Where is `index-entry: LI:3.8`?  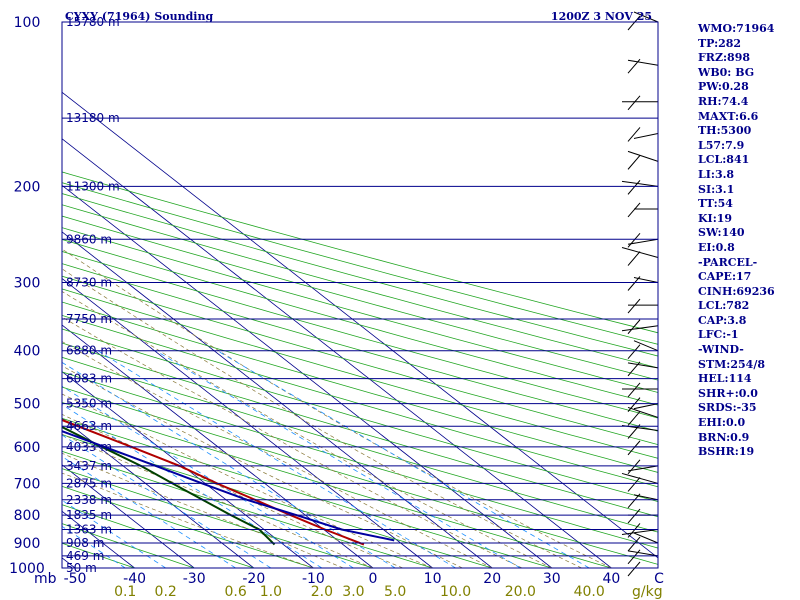
index-entry: LI:3.8 is located at coordinates (716, 174).